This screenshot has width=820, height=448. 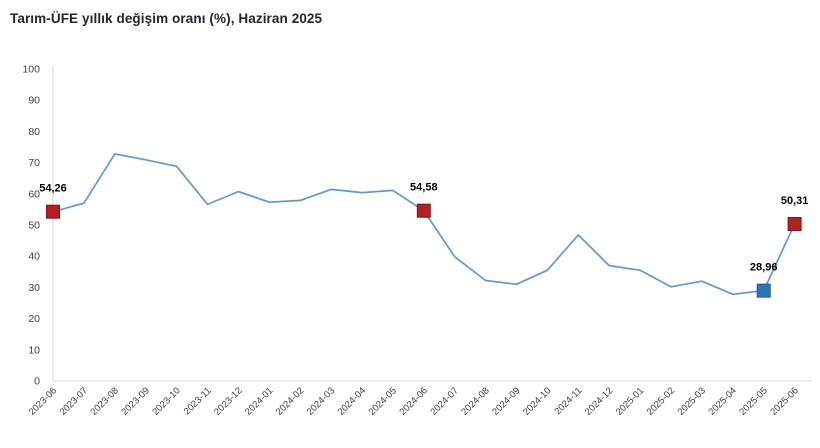 What do you see at coordinates (475, 401) in the screenshot?
I see `x-tick-label: 2024-08` at bounding box center [475, 401].